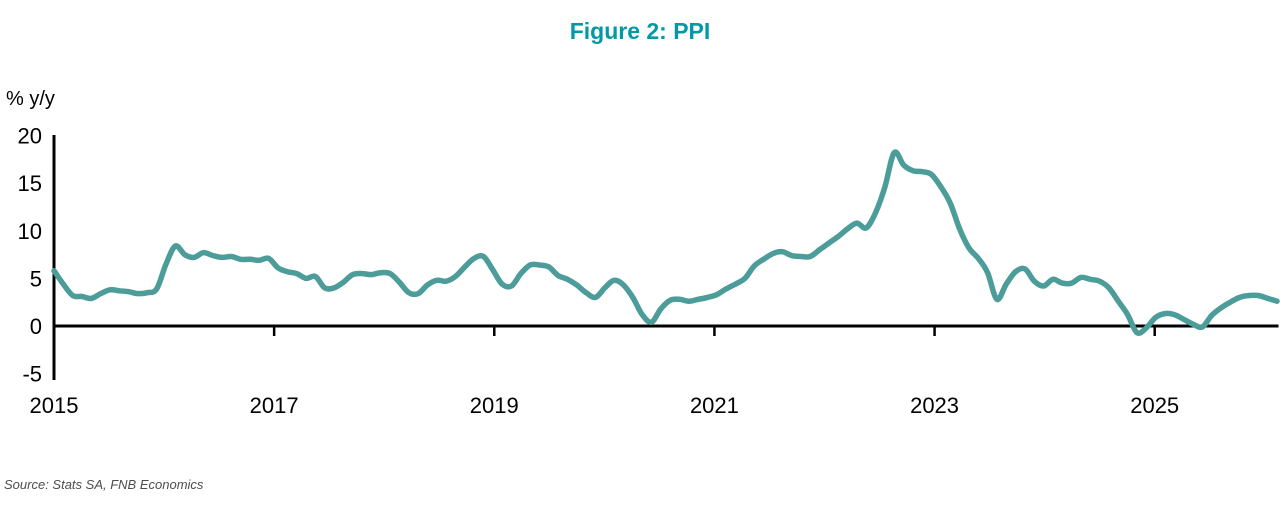 The image size is (1280, 520). What do you see at coordinates (30, 231) in the screenshot?
I see `y-tick-label: 10` at bounding box center [30, 231].